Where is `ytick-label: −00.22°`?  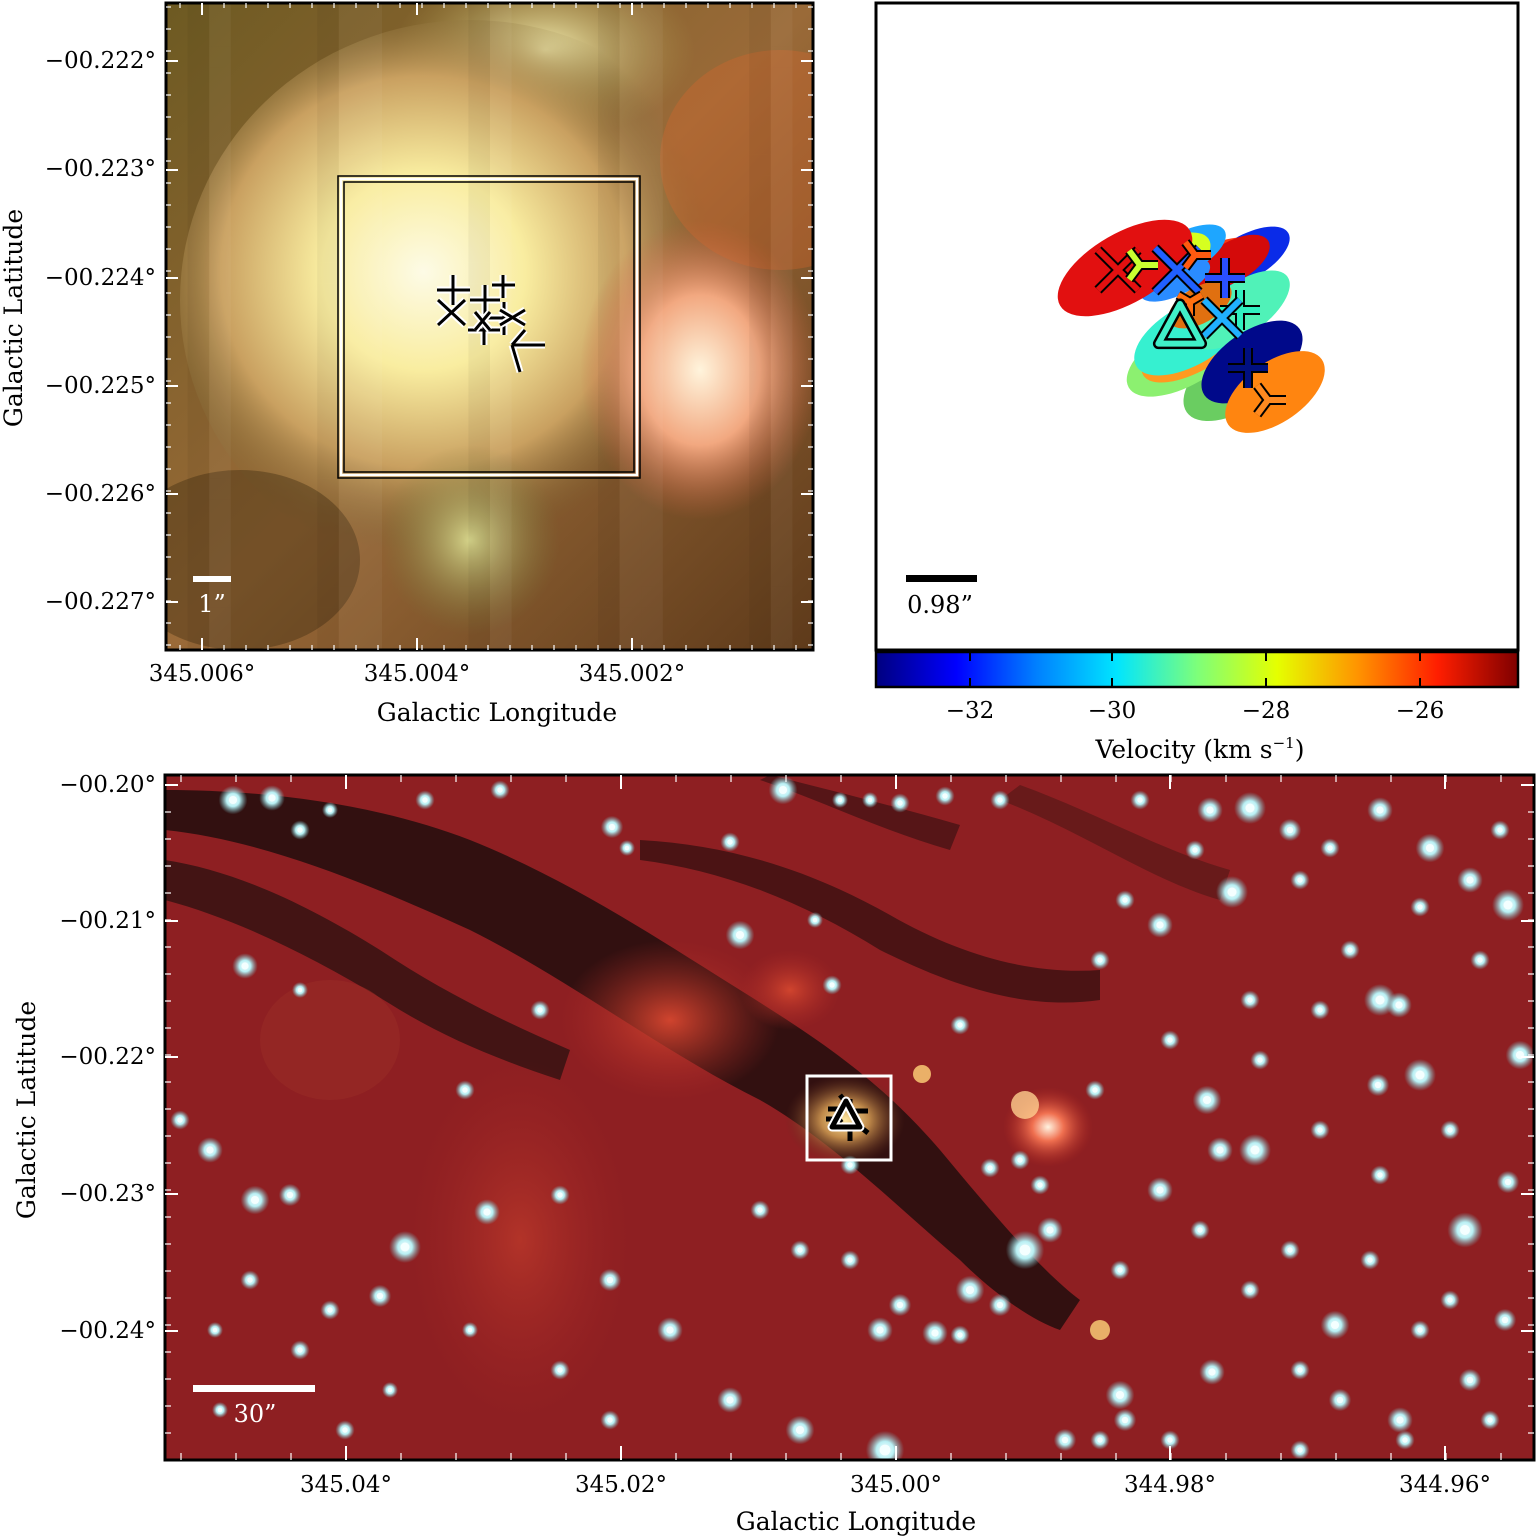
ytick-label: −00.22° is located at coordinates (107, 1057).